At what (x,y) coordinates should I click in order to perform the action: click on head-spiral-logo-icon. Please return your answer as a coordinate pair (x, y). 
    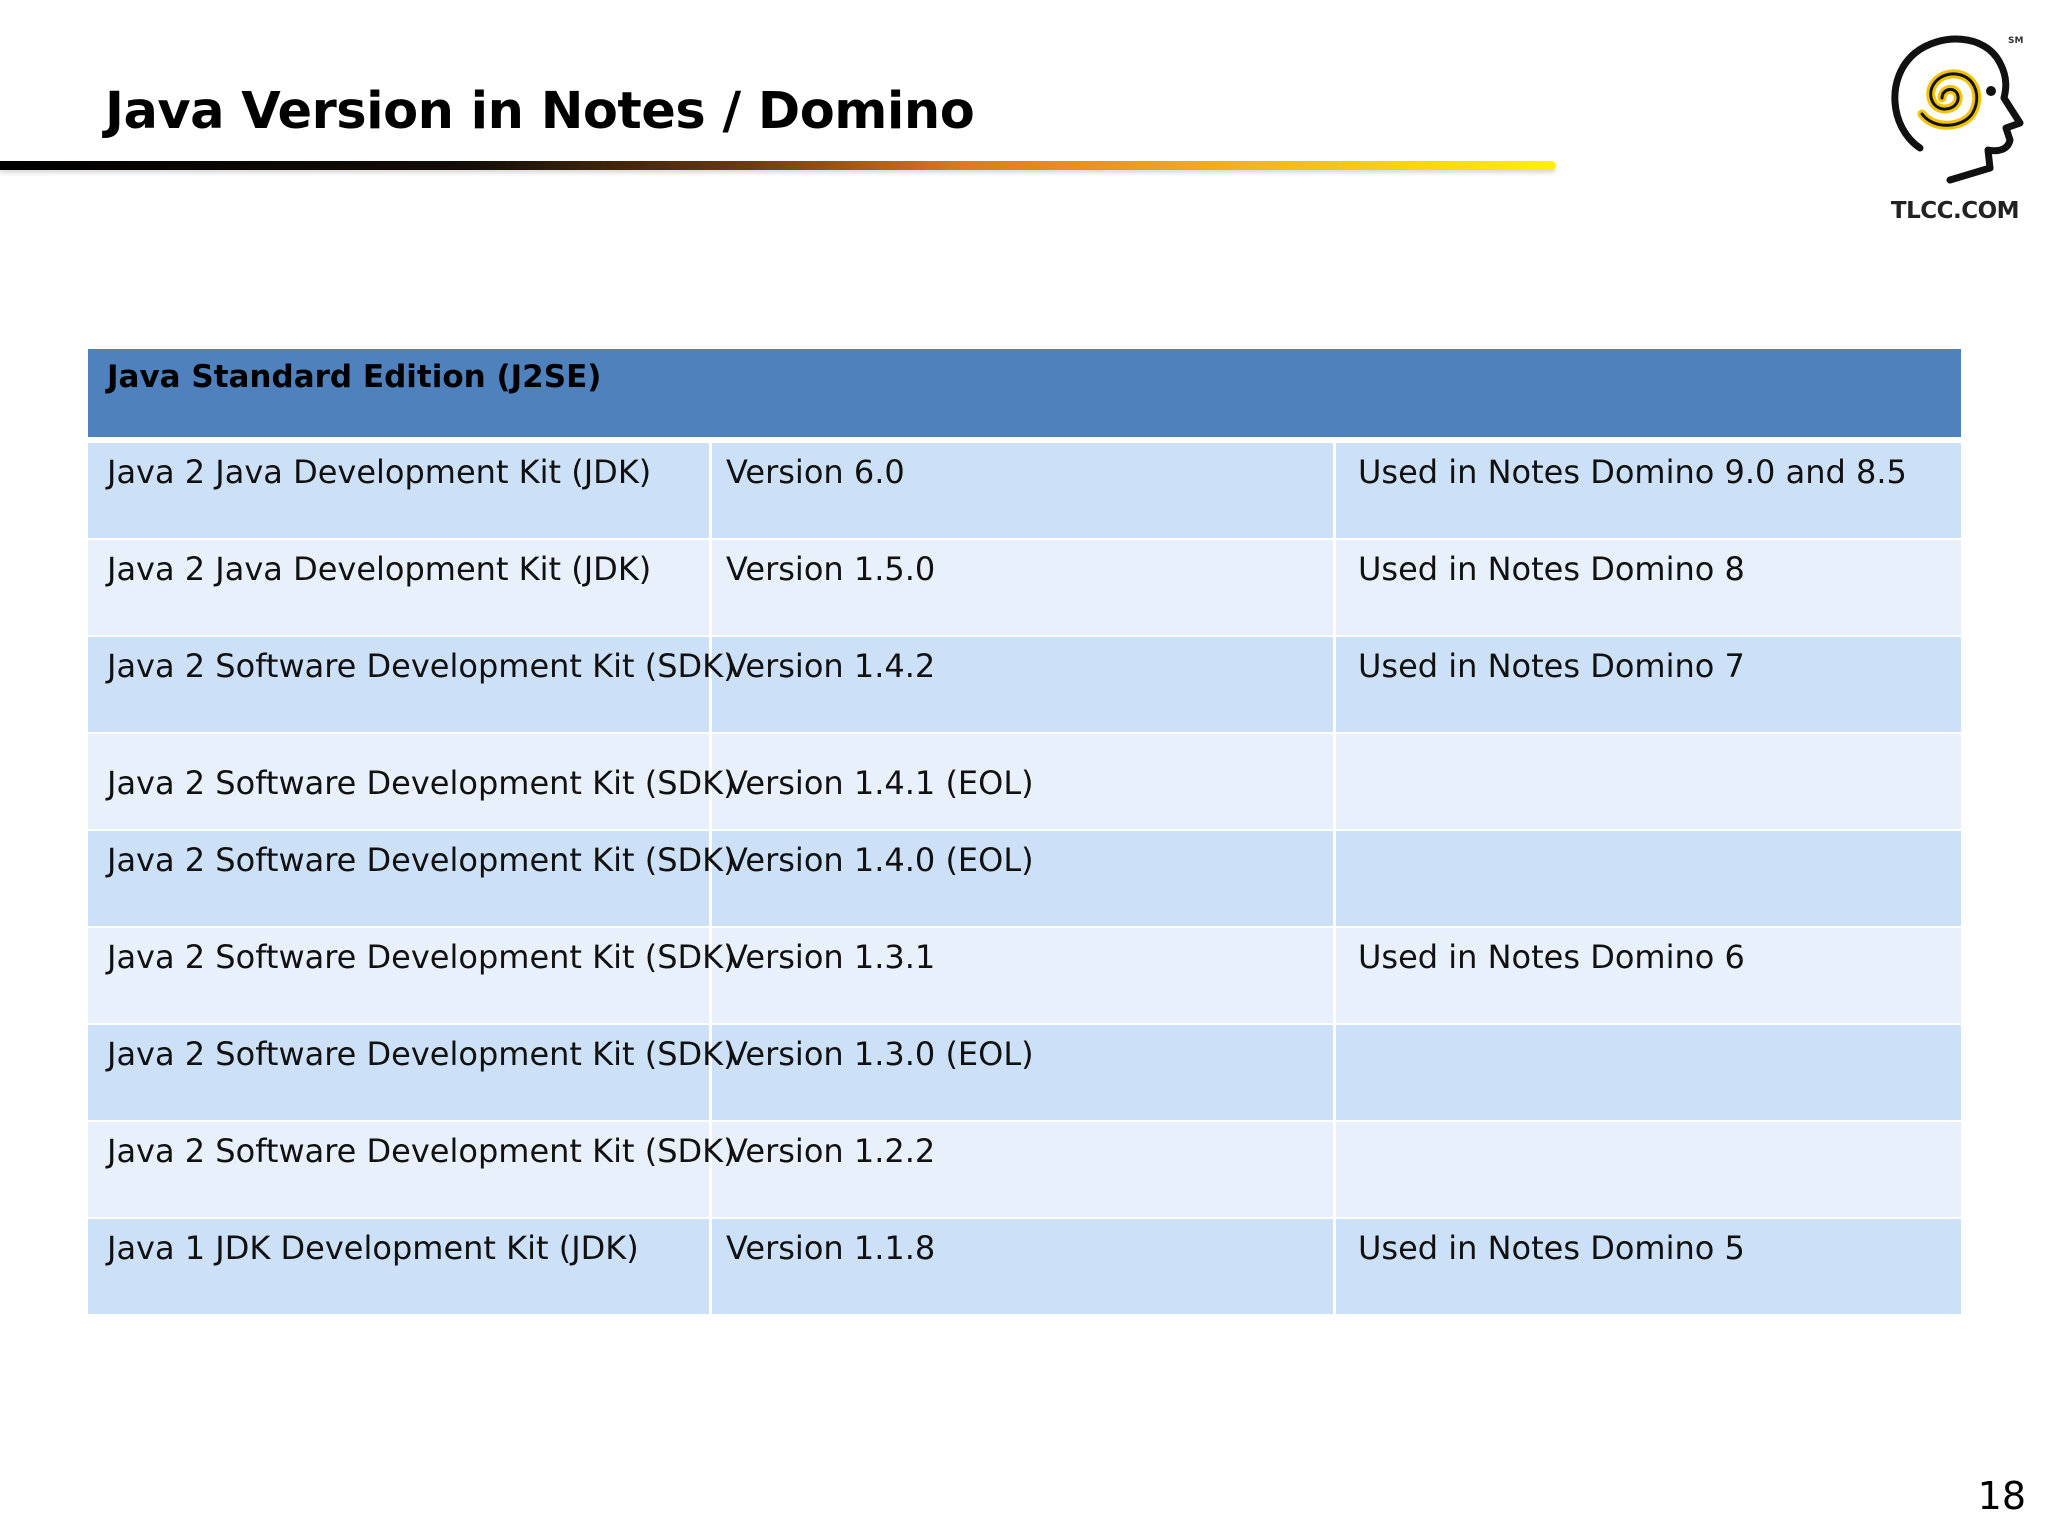
    Looking at the image, I should click on (1957, 109).